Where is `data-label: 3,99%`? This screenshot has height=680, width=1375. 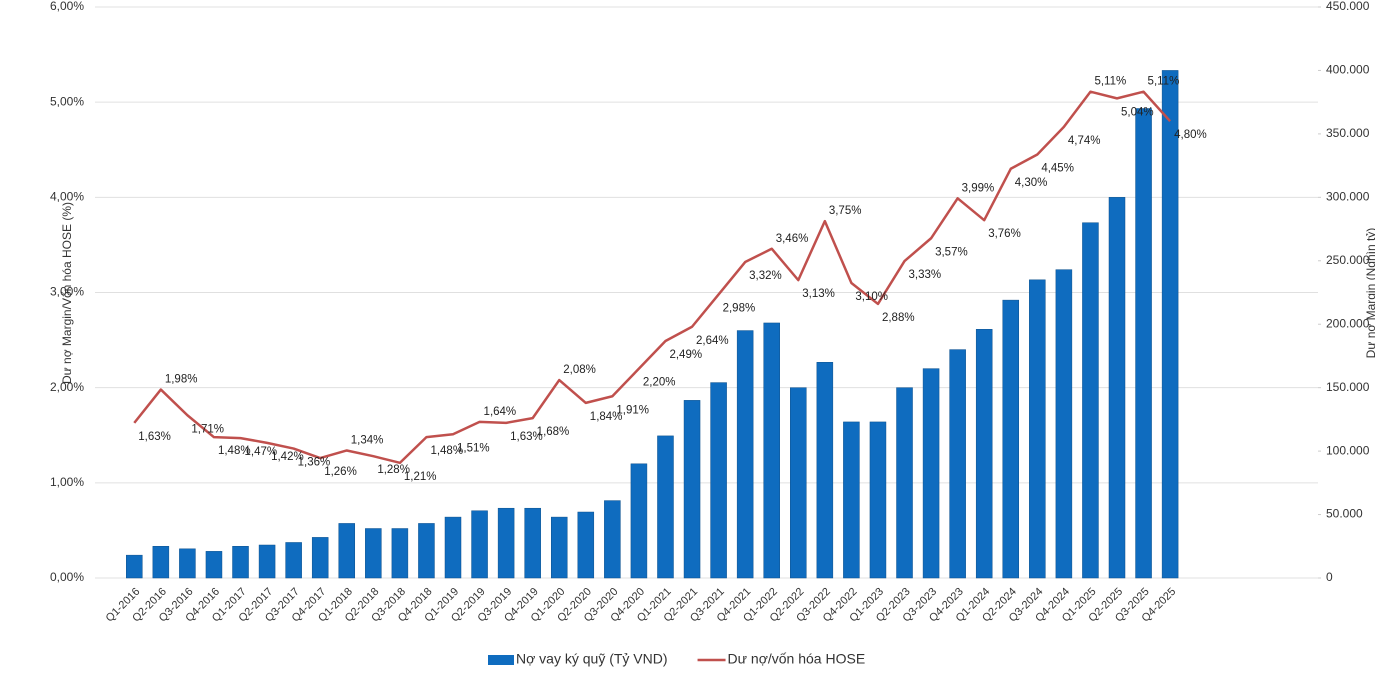 data-label: 3,99% is located at coordinates (978, 188).